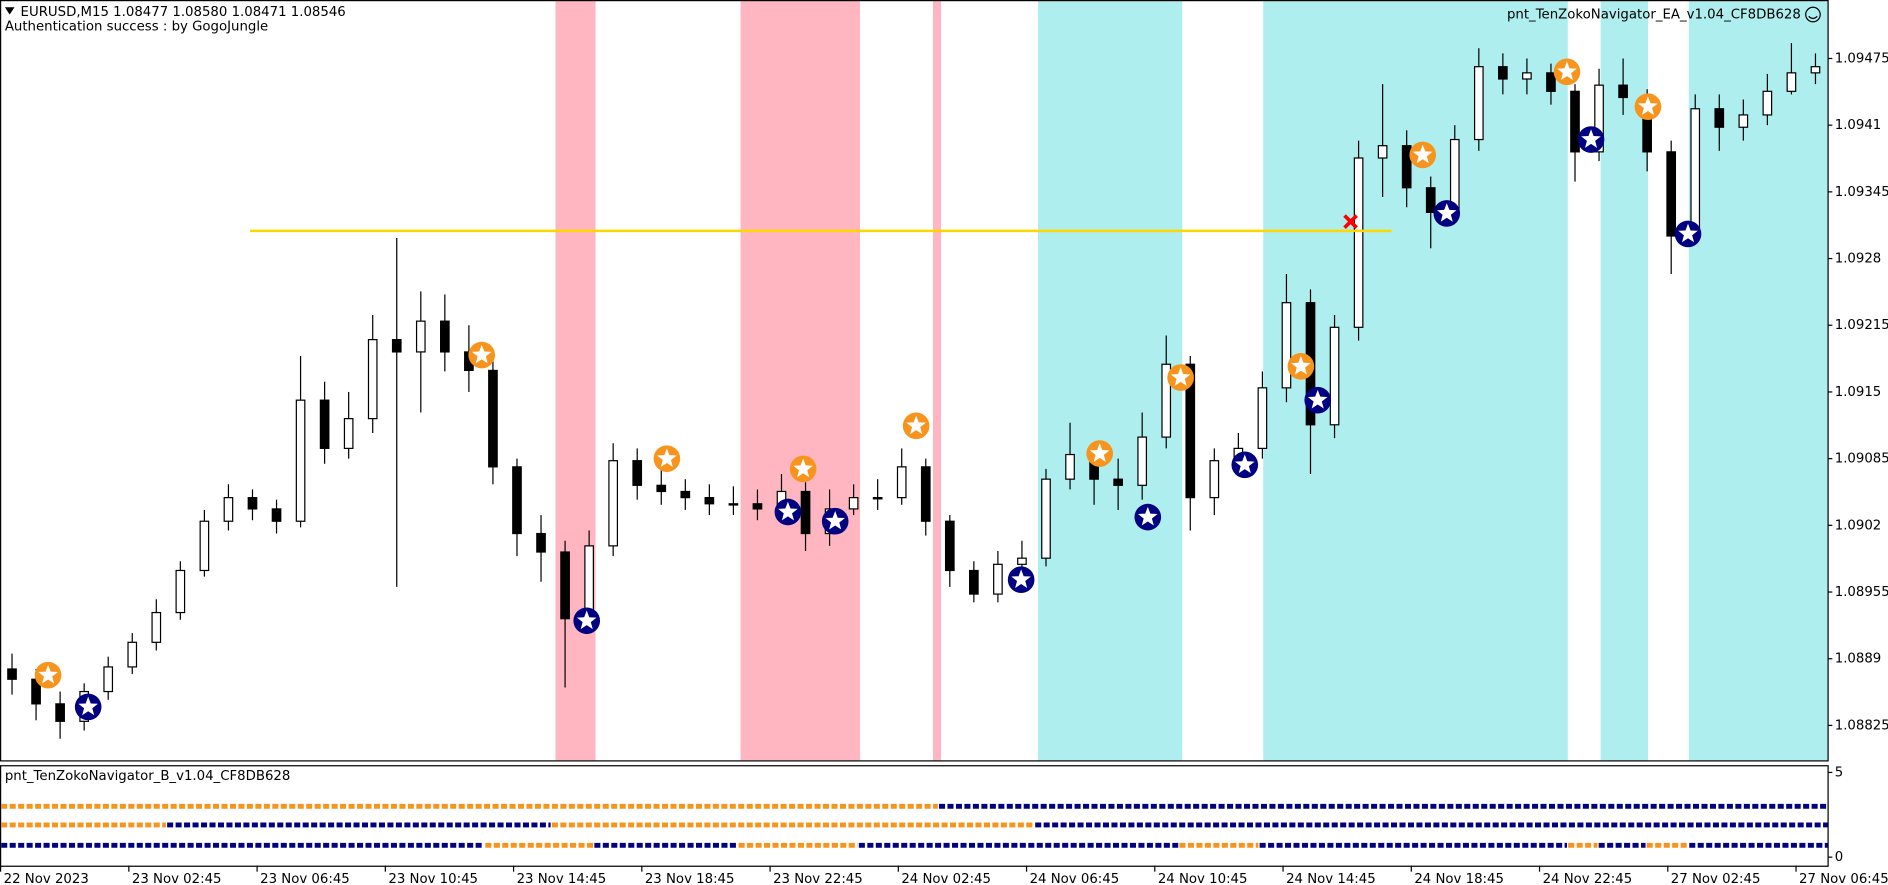  I want to click on menu-triangle, so click(9, 11).